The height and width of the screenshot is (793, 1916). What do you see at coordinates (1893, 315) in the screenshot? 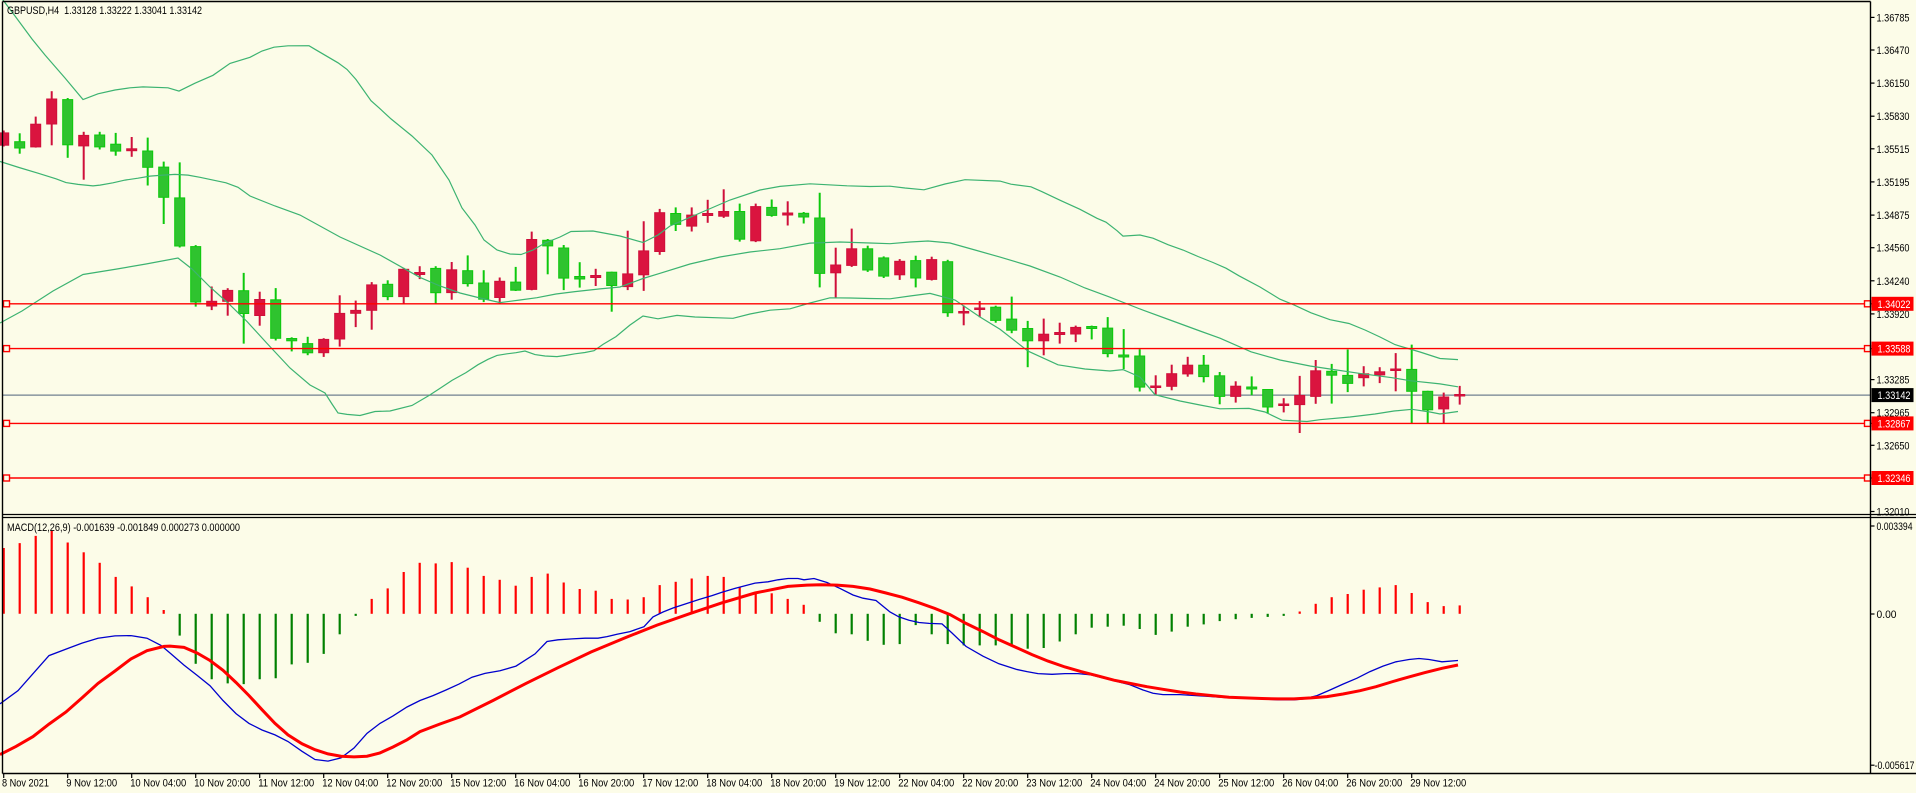
I see `svg-text: 1.33920` at bounding box center [1893, 315].